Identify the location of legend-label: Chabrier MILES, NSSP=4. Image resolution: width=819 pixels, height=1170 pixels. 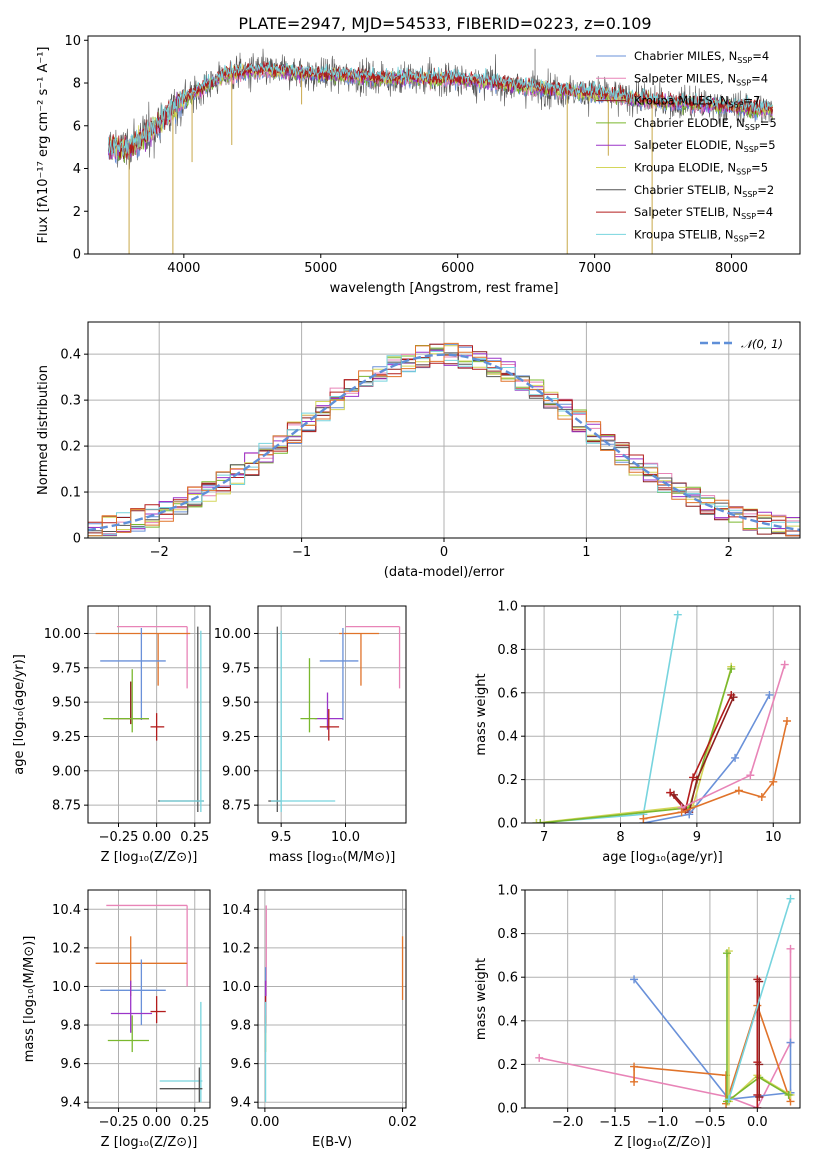
(701, 57).